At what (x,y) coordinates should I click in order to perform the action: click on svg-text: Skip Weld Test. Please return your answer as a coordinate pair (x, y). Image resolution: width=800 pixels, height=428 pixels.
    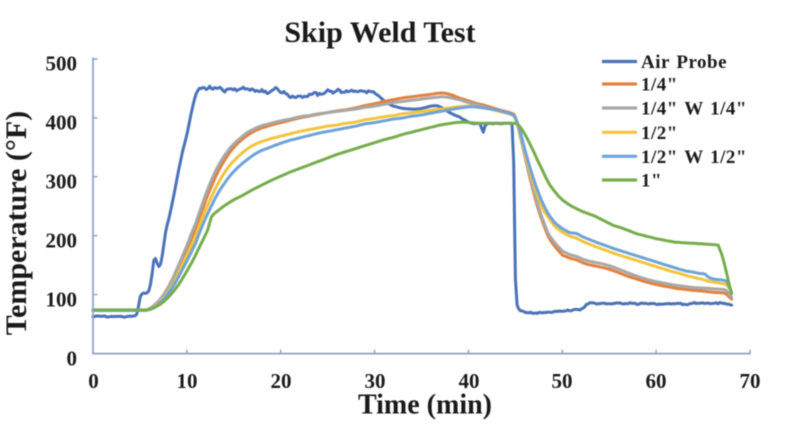
    Looking at the image, I should click on (379, 32).